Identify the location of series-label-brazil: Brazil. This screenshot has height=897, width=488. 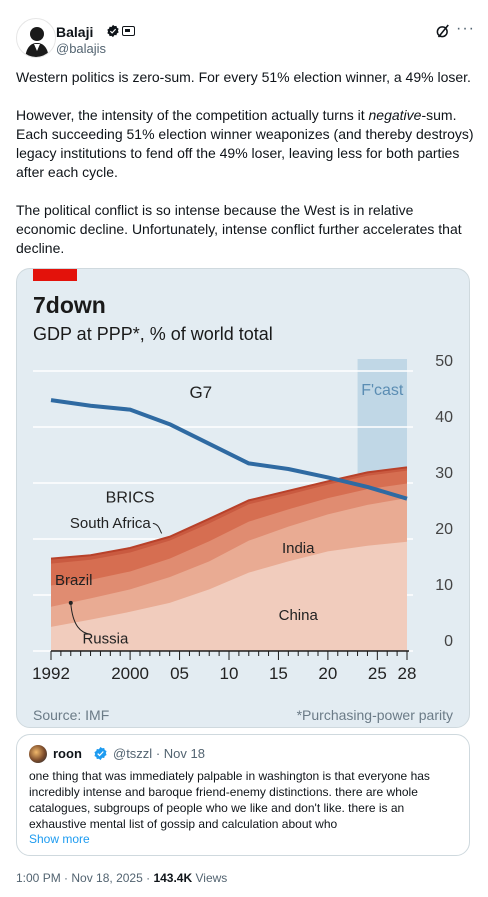
(74, 580).